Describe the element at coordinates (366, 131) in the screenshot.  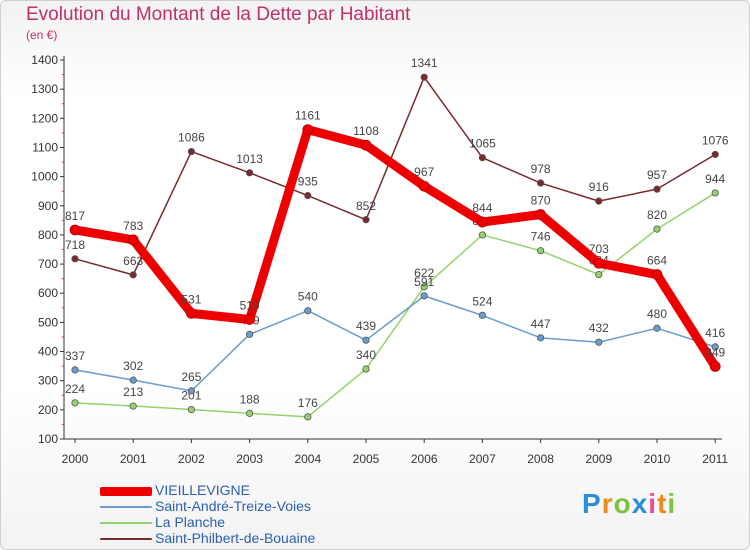
I see `data-label: 1108` at that location.